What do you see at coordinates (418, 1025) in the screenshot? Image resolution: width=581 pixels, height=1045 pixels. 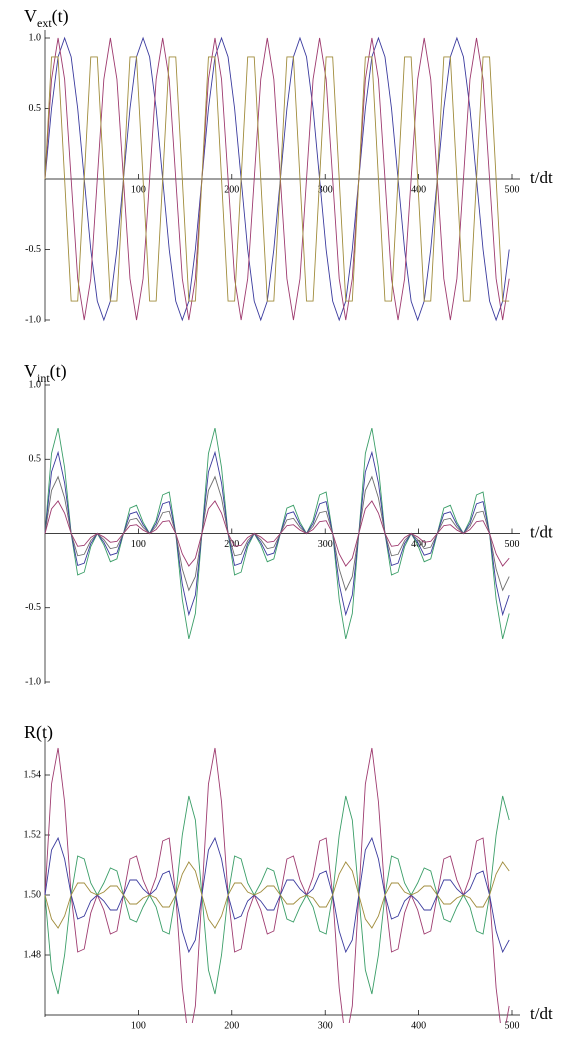 I see `x-tick-label: 400` at bounding box center [418, 1025].